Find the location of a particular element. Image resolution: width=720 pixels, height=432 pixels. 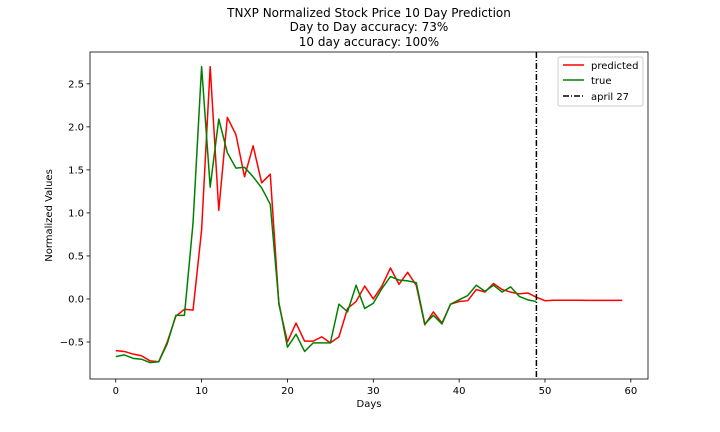

legend: predicted true april 27 is located at coordinates (600, 81).